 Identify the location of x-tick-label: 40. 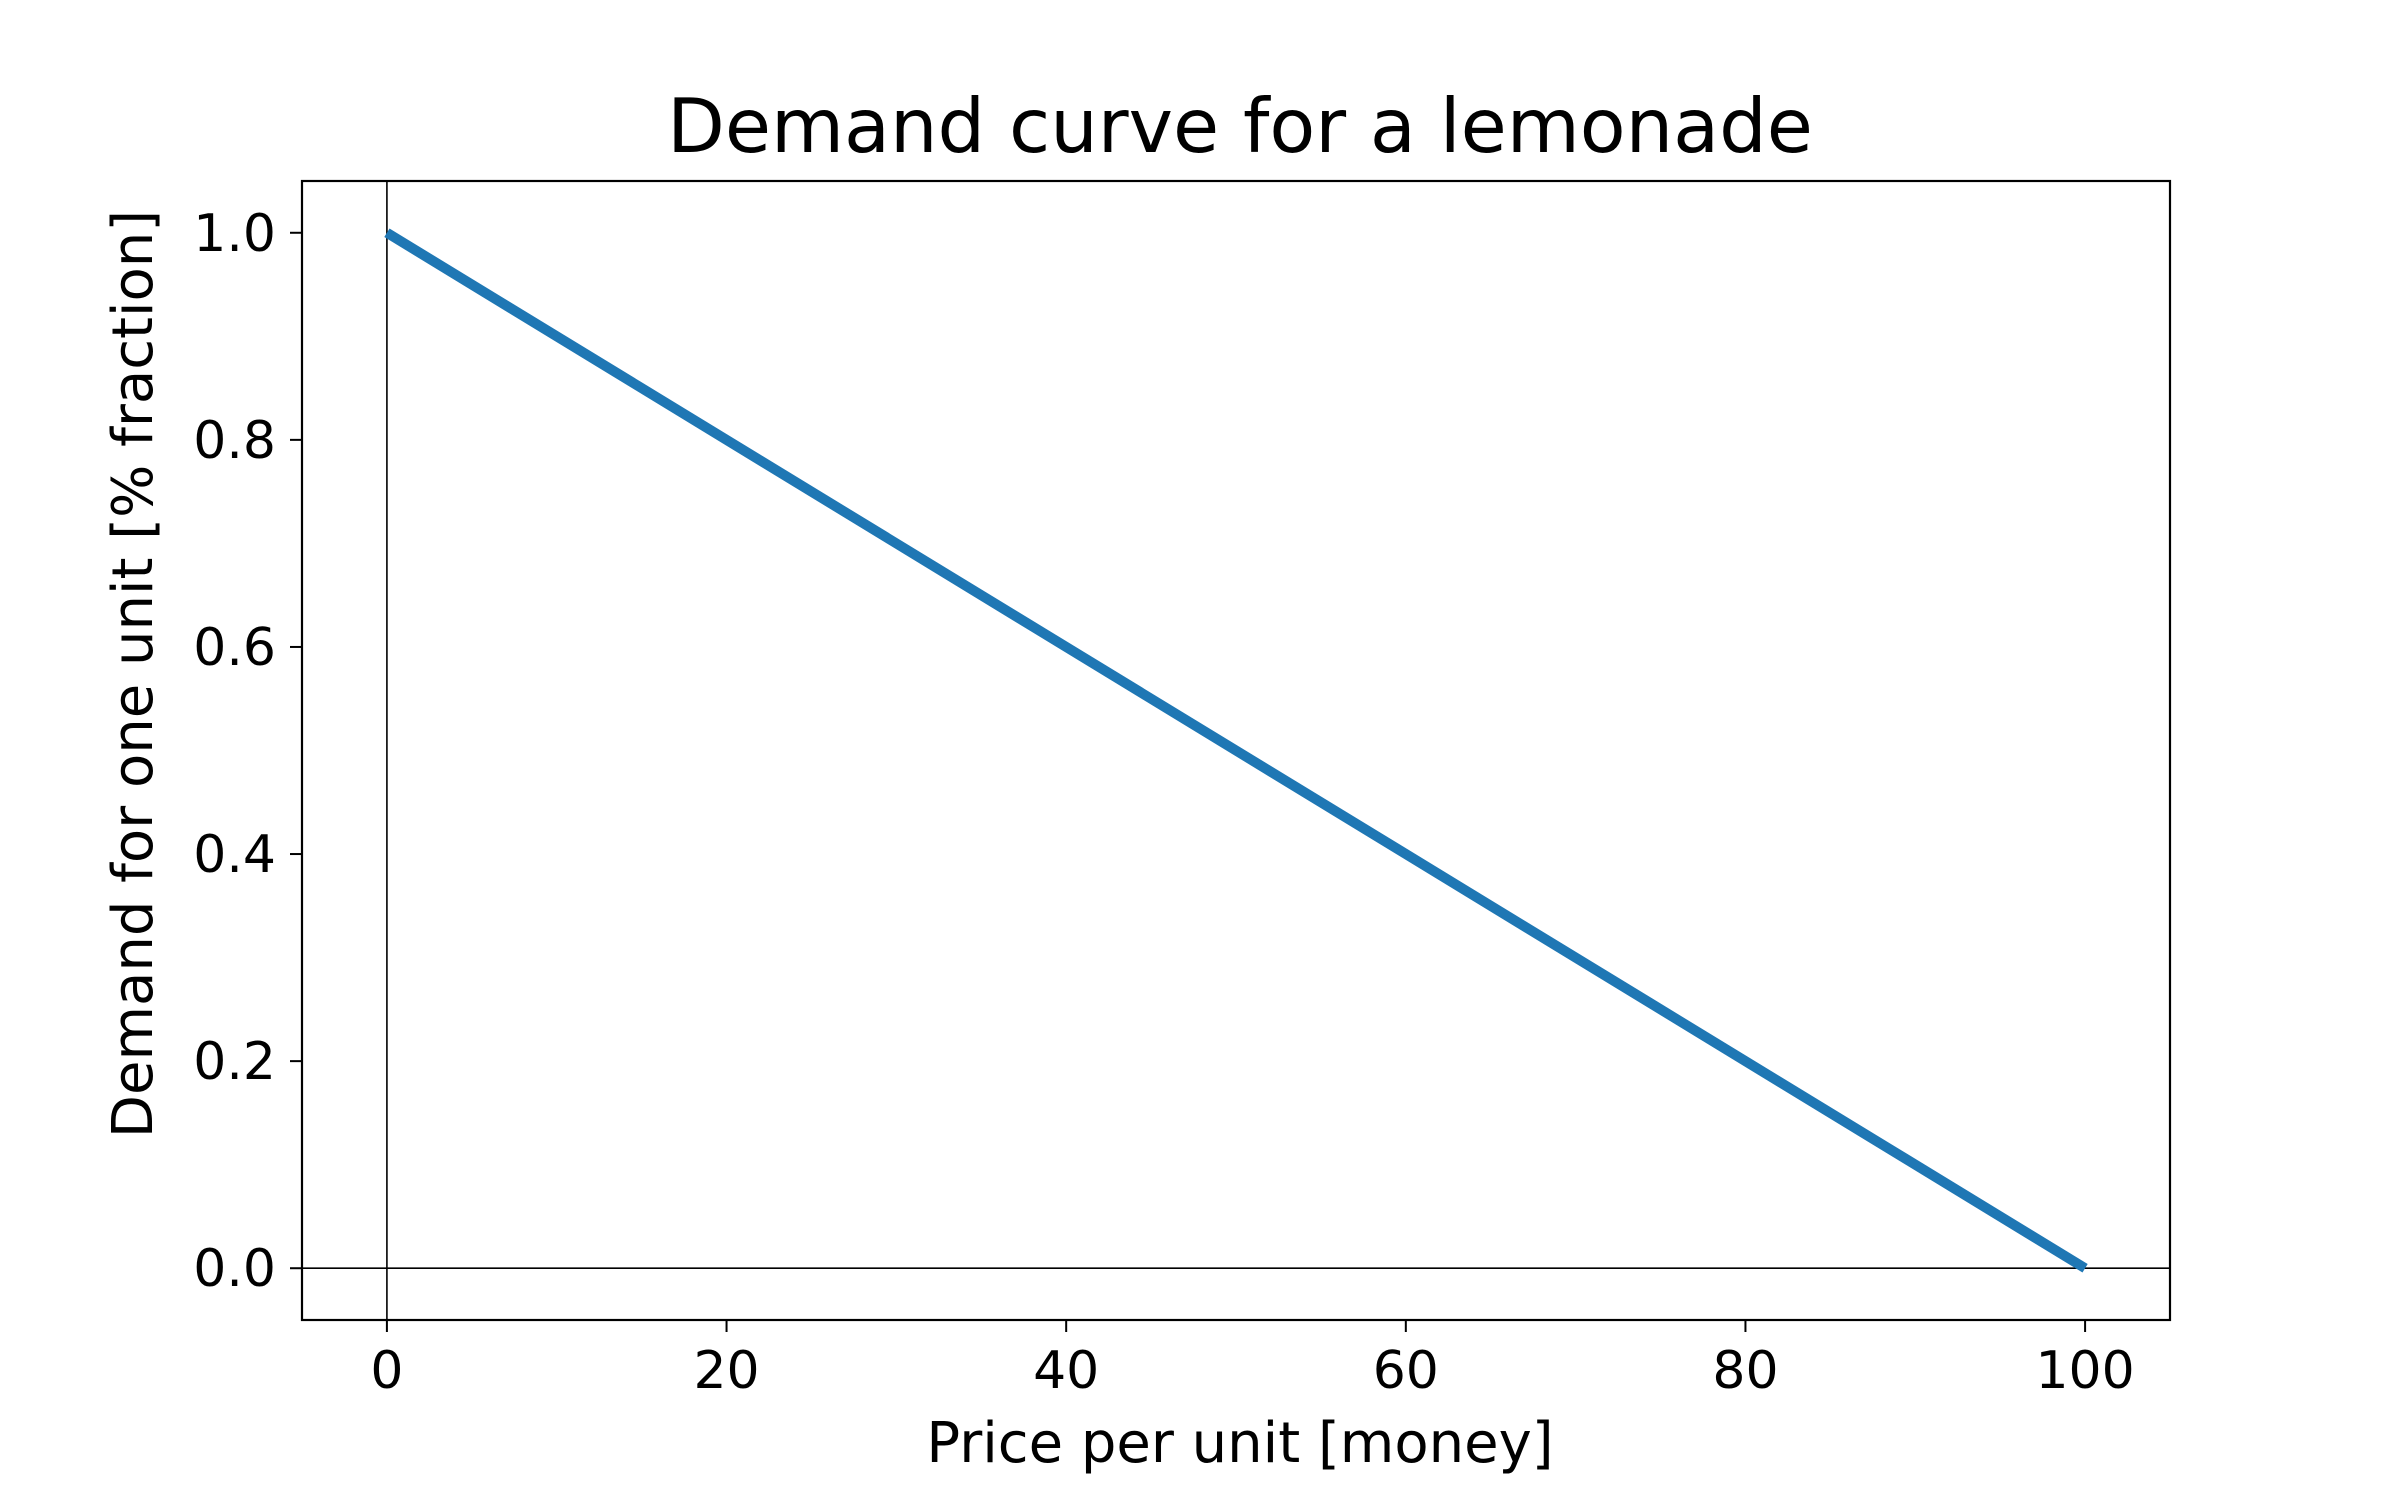
(1066, 1371).